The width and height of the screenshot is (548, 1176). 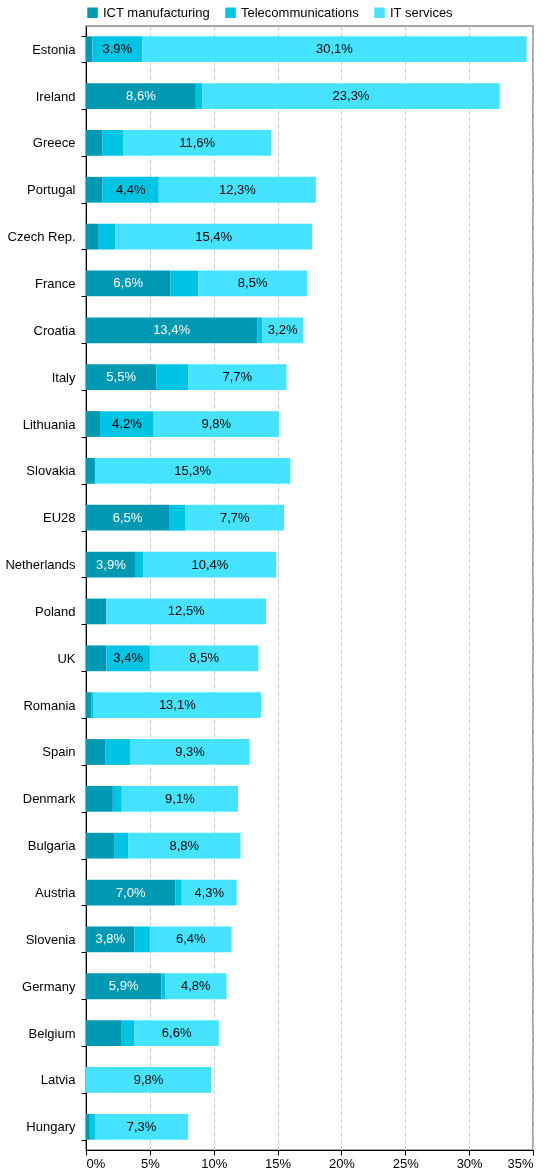 What do you see at coordinates (121, 377) in the screenshot?
I see `data-label: 5,5%` at bounding box center [121, 377].